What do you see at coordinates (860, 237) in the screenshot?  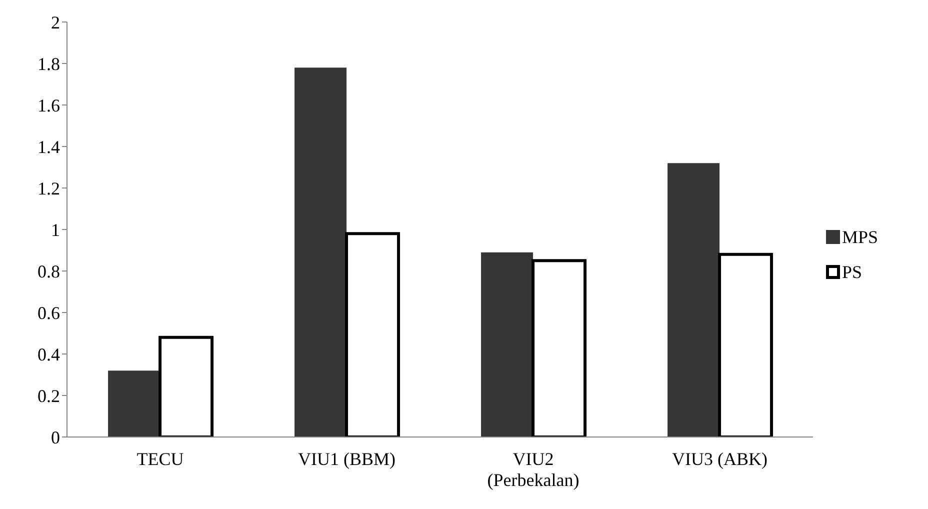 I see `legend-label: MPS` at bounding box center [860, 237].